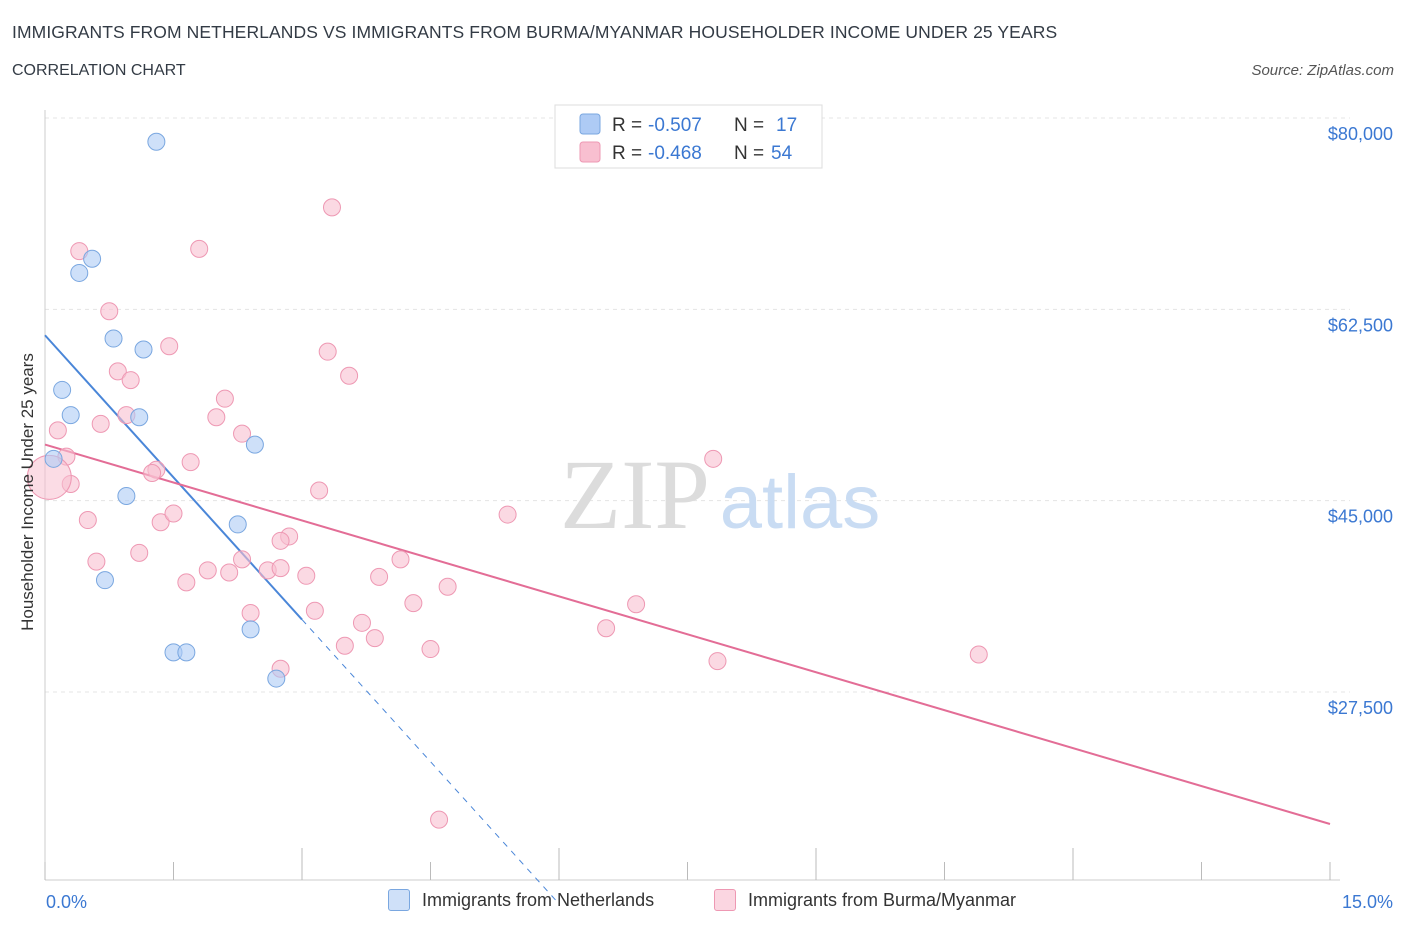 This screenshot has width=1406, height=930. What do you see at coordinates (430, 762) in the screenshot?
I see `trend-line-netherlands-extension` at bounding box center [430, 762].